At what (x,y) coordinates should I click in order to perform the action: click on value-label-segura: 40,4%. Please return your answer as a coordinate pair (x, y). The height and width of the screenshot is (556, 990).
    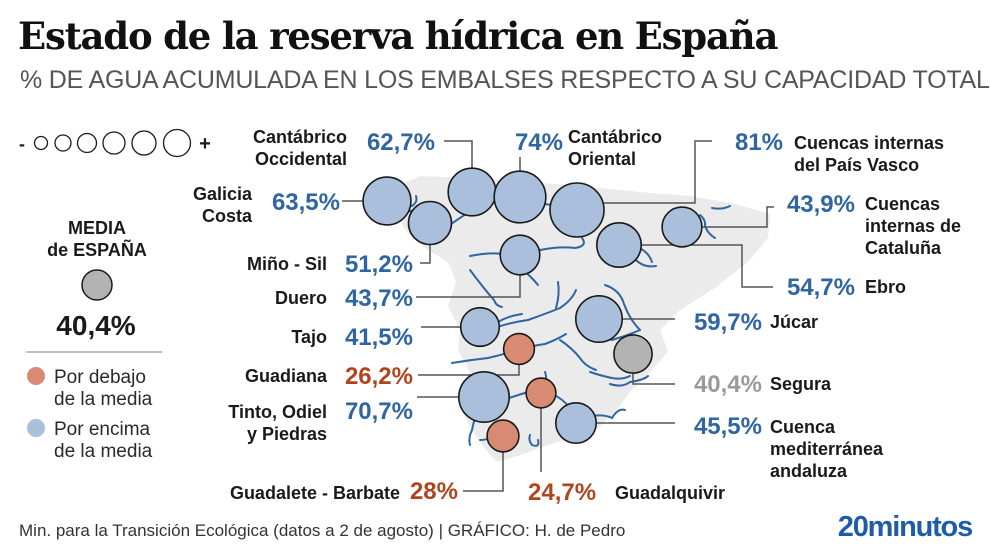
    Looking at the image, I should click on (728, 384).